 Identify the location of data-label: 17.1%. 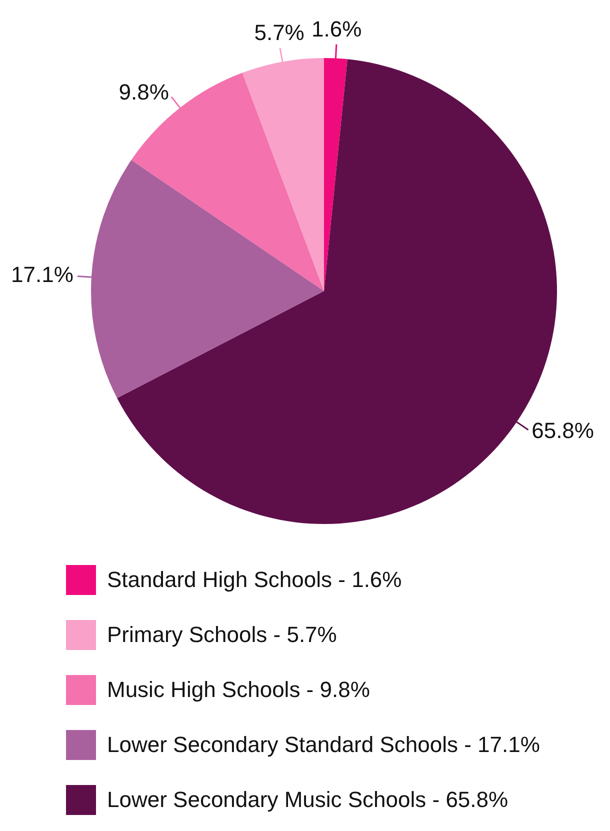
(42, 275).